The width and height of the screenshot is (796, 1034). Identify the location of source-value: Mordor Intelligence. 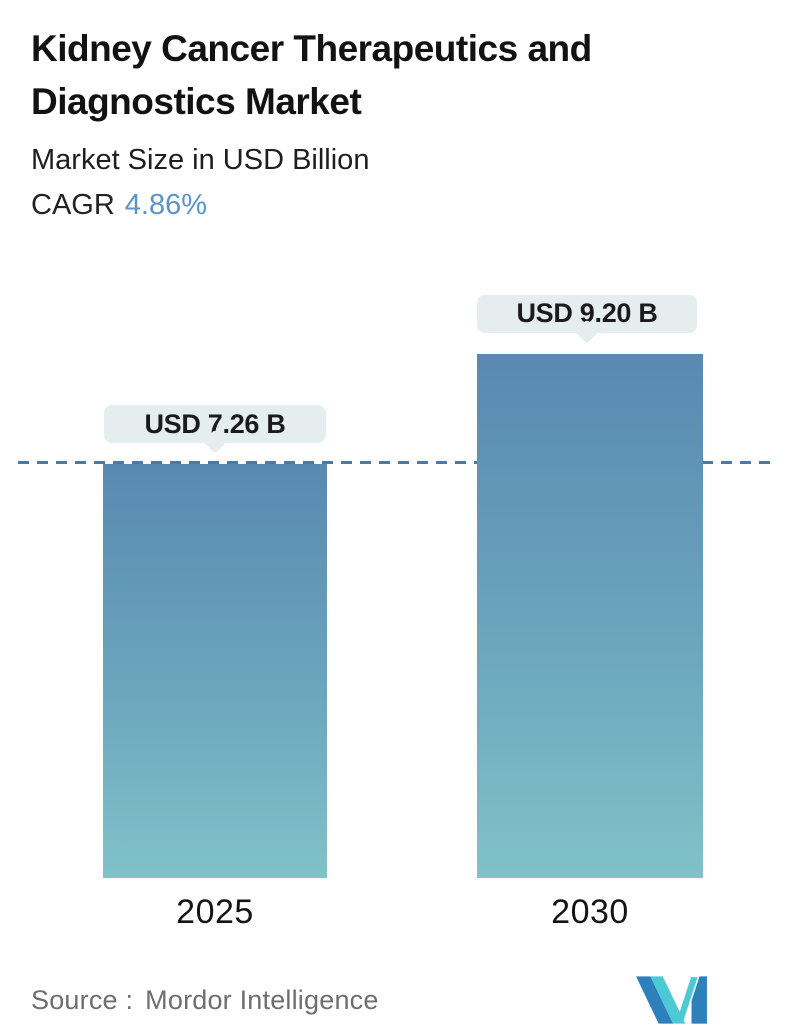
(262, 999).